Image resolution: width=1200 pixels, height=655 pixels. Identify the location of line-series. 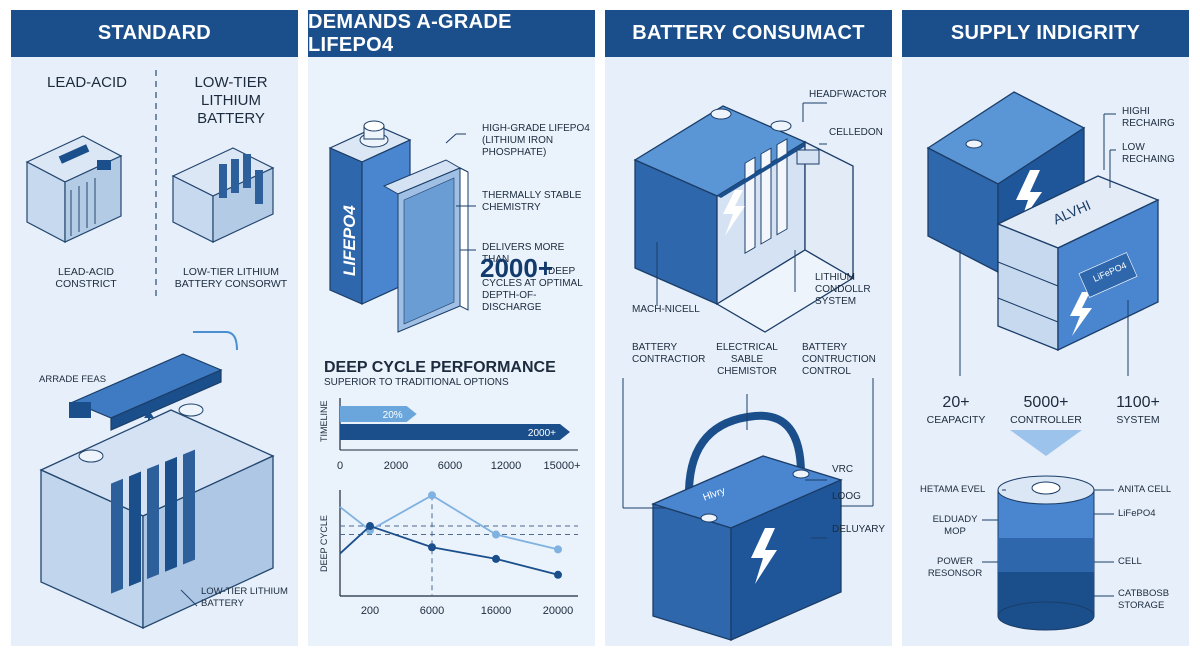
(450, 535).